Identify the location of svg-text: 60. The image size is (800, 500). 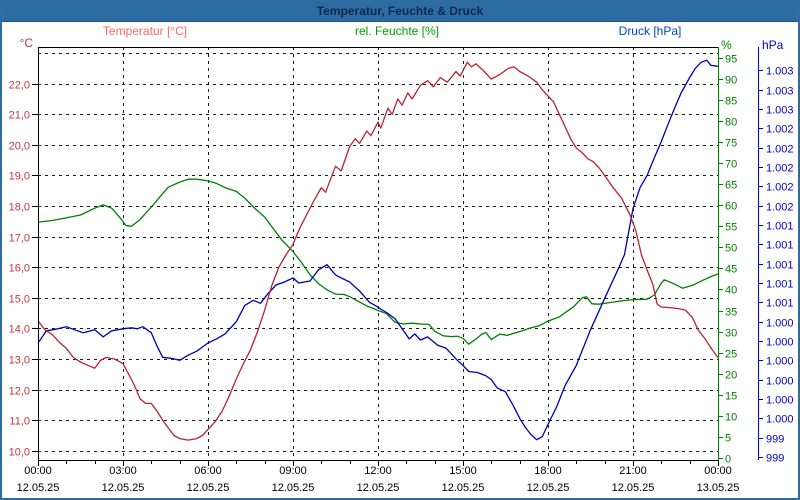
(731, 207).